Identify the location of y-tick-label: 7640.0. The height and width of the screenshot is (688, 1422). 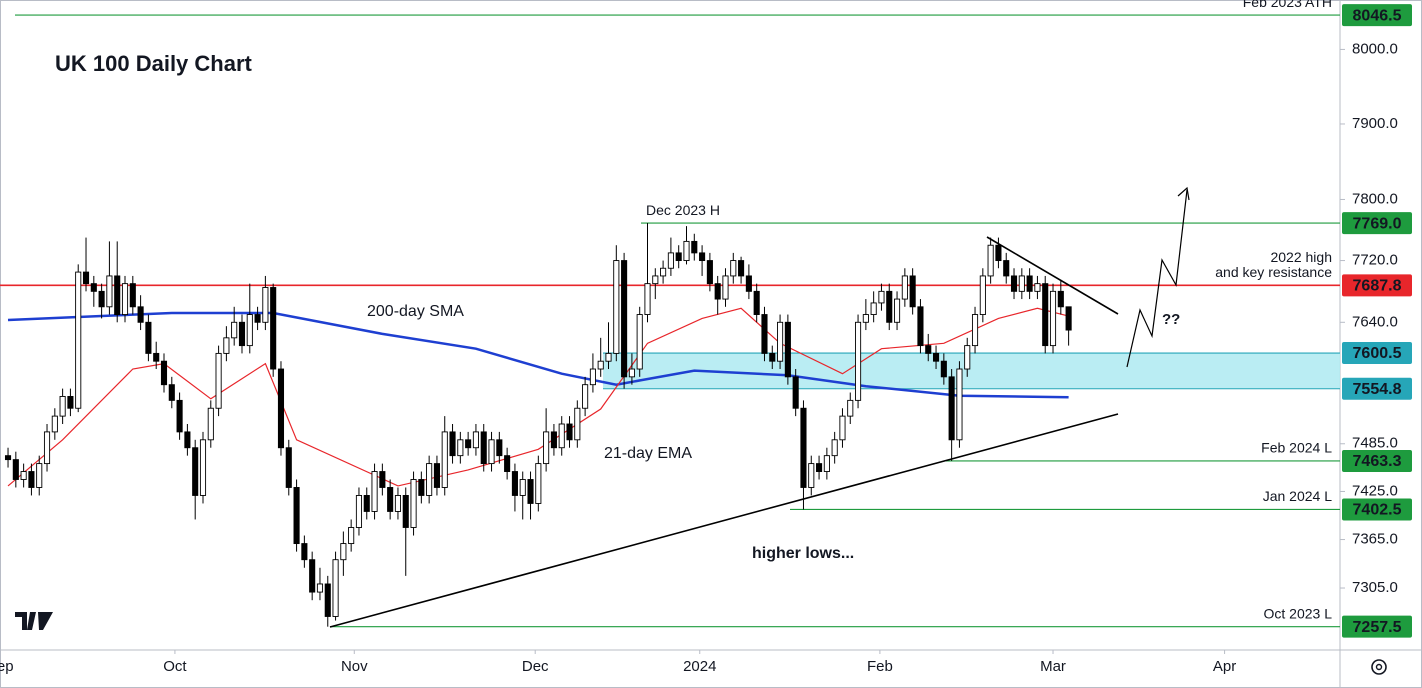
(1375, 321).